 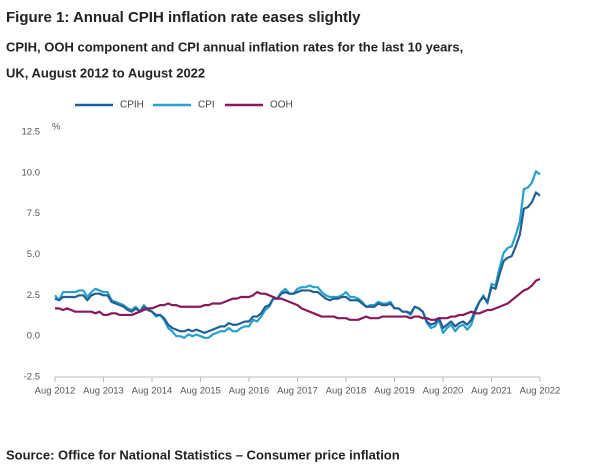 What do you see at coordinates (33, 295) in the screenshot?
I see `y-tick-label: 2.5` at bounding box center [33, 295].